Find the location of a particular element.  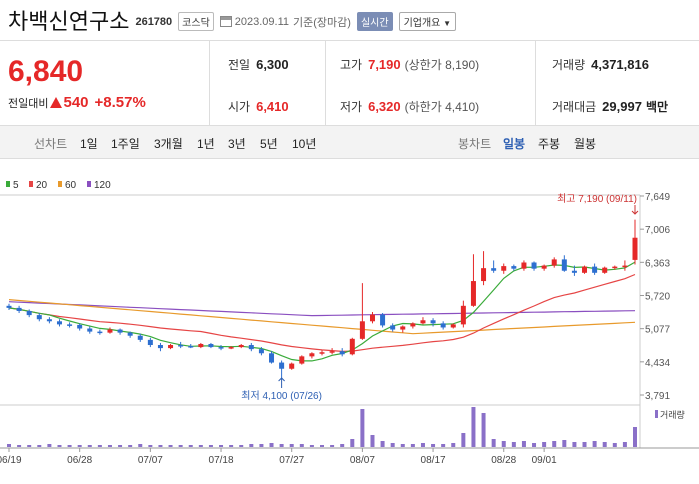

x-tick-label: 07/27 is located at coordinates (291, 460).